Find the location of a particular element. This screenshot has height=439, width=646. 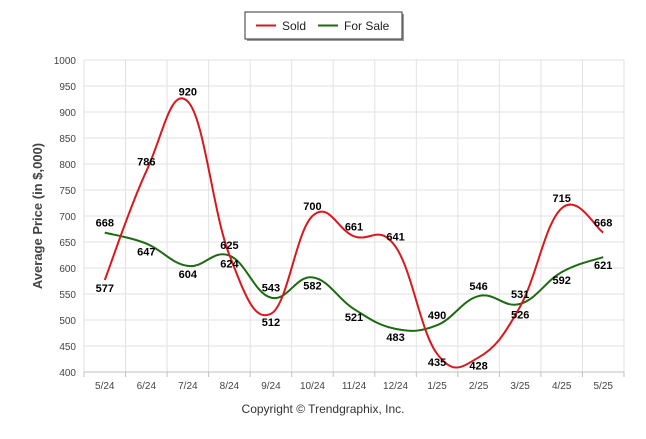

data-label: 715 is located at coordinates (562, 199).